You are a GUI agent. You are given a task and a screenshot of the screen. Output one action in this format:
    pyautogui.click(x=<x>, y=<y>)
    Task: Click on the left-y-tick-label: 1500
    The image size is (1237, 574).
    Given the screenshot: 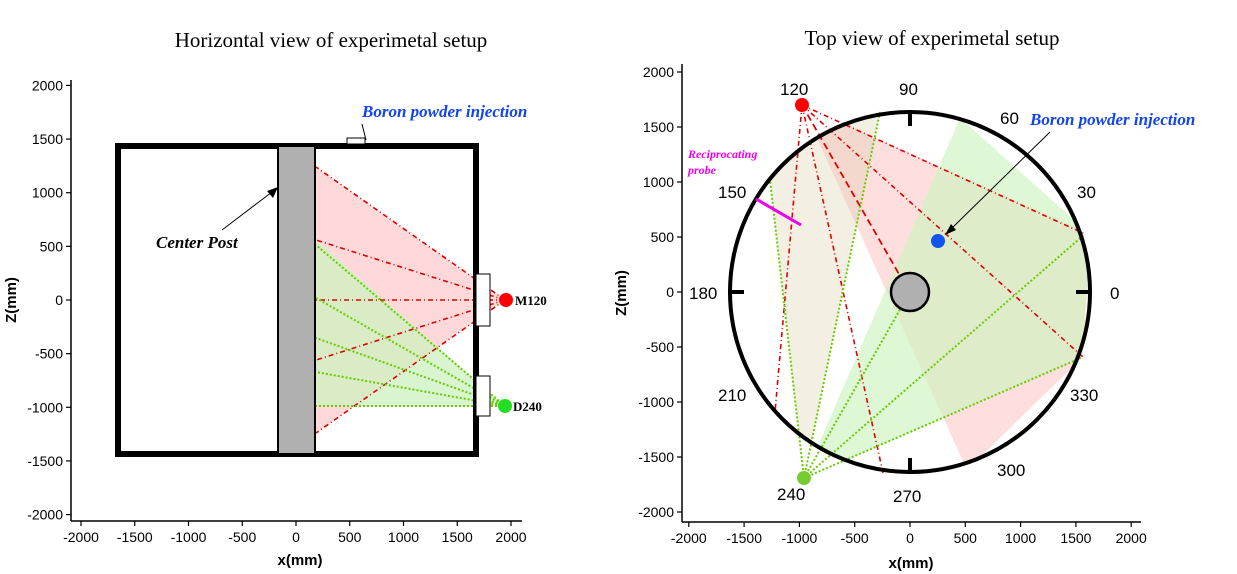 What is the action you would take?
    pyautogui.click(x=47, y=139)
    